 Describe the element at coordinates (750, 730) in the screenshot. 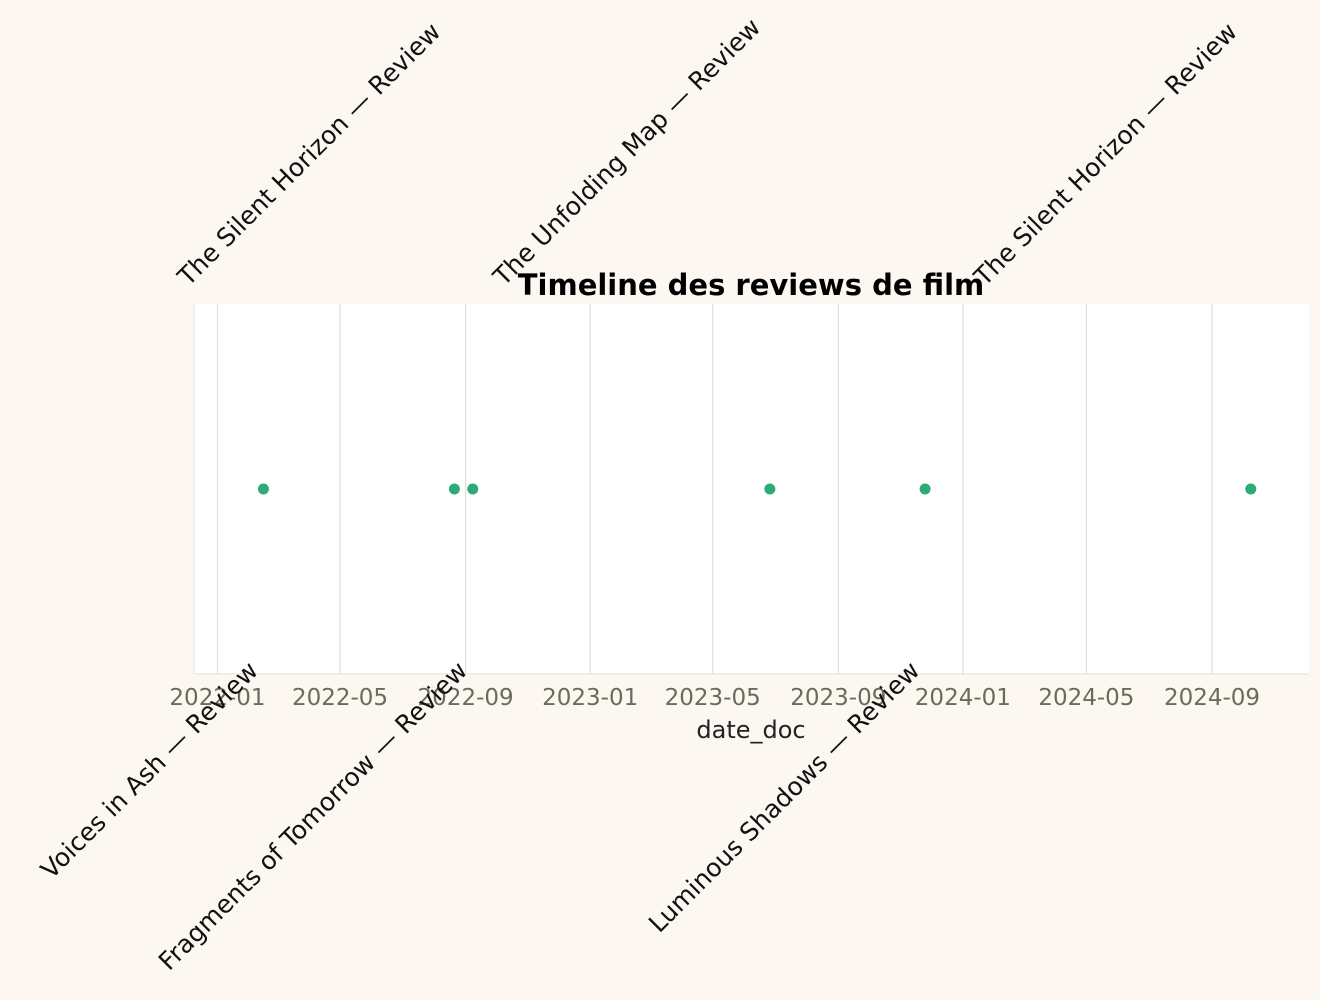

I see `x-axis-label: date_doc` at that location.